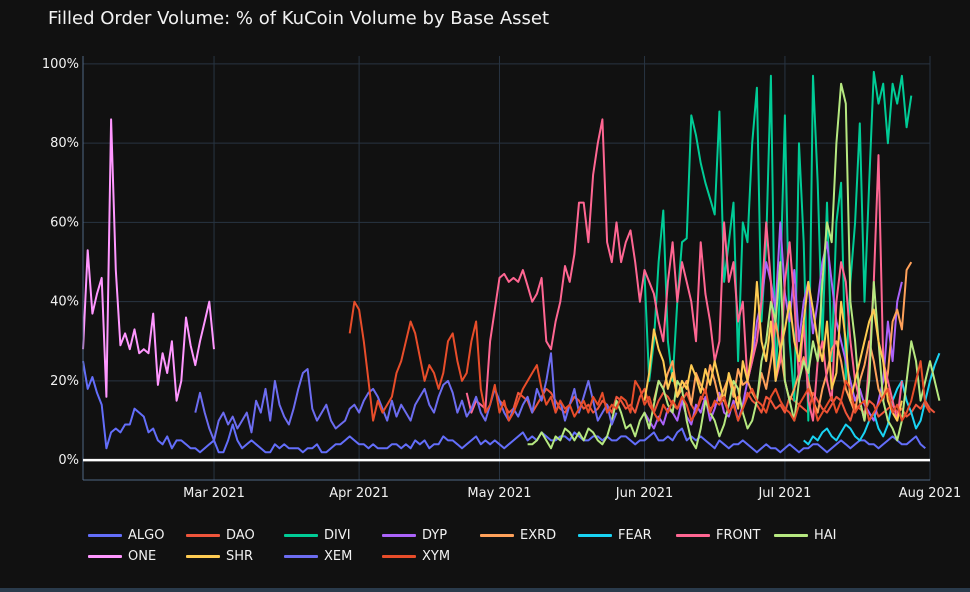 The image size is (970, 592). I want to click on legend-item-shr: SHR, so click(219, 556).